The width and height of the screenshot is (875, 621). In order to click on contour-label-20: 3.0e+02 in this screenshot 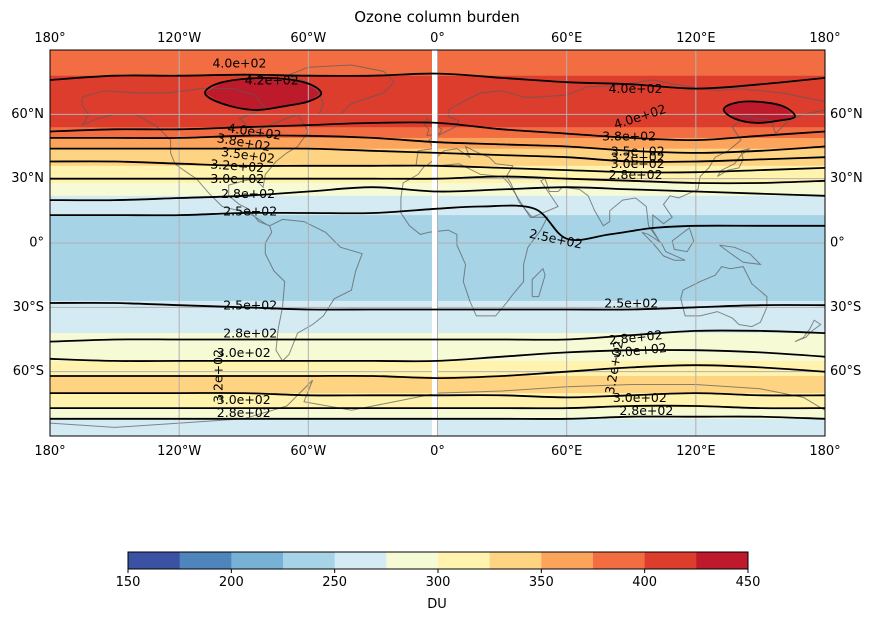, I will do `click(244, 352)`.